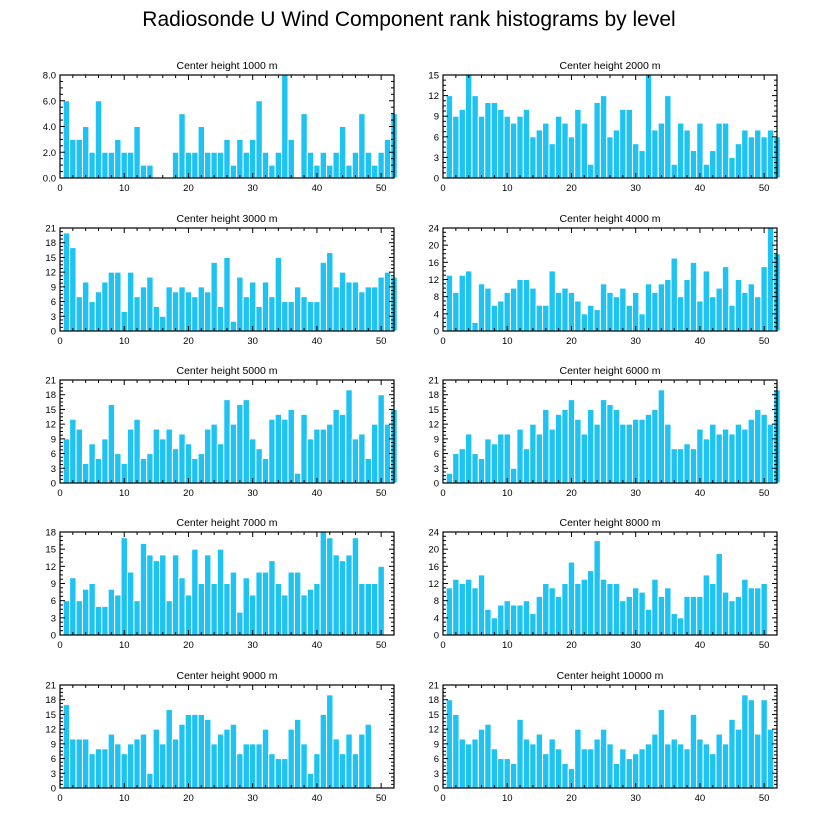  What do you see at coordinates (436, 439) in the screenshot?
I see `y-tick-label: 9` at bounding box center [436, 439].